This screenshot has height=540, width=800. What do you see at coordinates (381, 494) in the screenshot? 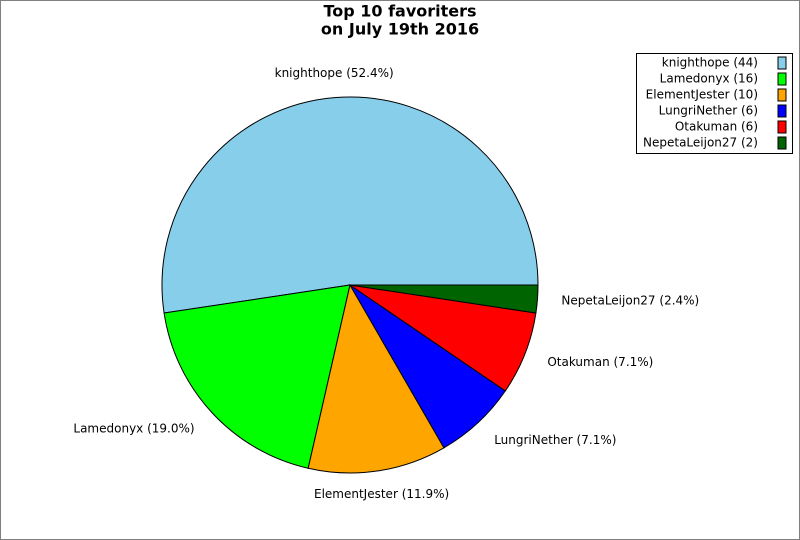
I see `slice-label: ElementJester (11.9%)` at bounding box center [381, 494].